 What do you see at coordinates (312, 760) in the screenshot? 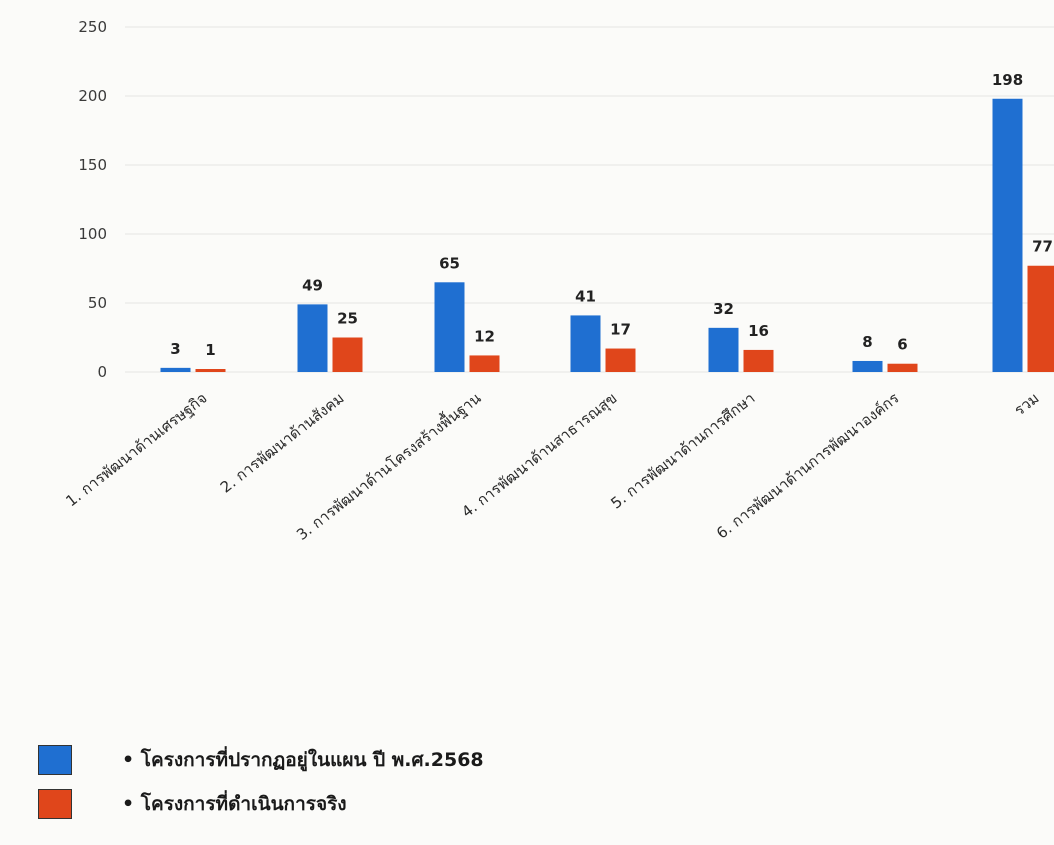
I see `legend-text-planned: โครงการที่ปรากฏอยู่ในแผน ปี พ.ศ.2568` at bounding box center [312, 760].